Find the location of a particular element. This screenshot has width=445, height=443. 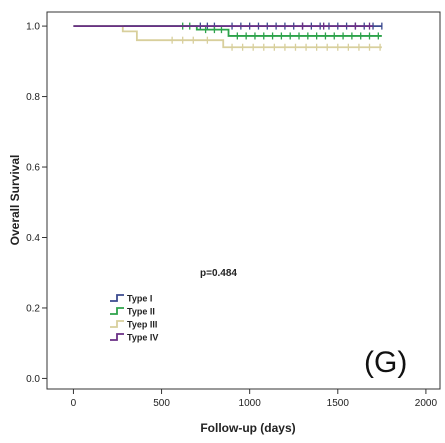

x-axis: 0 500 1000 1500 2000 is located at coordinates (254, 399).